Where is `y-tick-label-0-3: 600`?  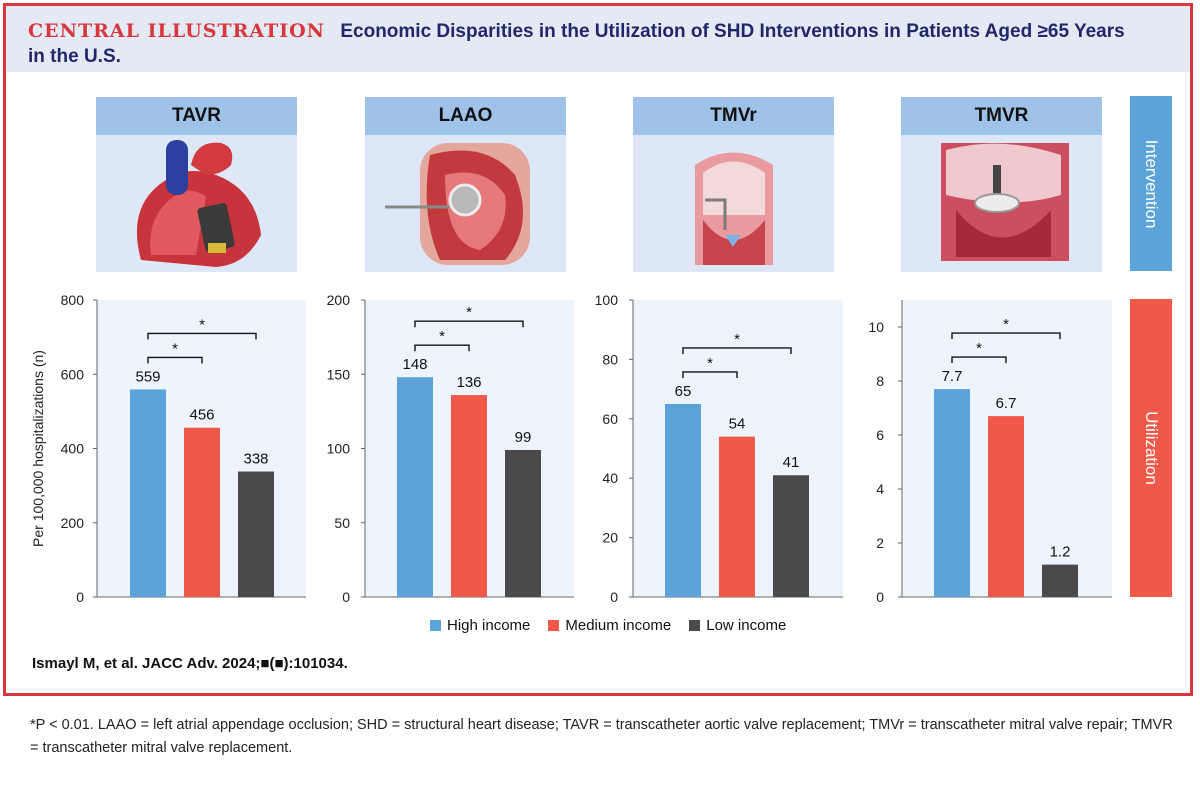
y-tick-label-0-3: 600 is located at coordinates (73, 374).